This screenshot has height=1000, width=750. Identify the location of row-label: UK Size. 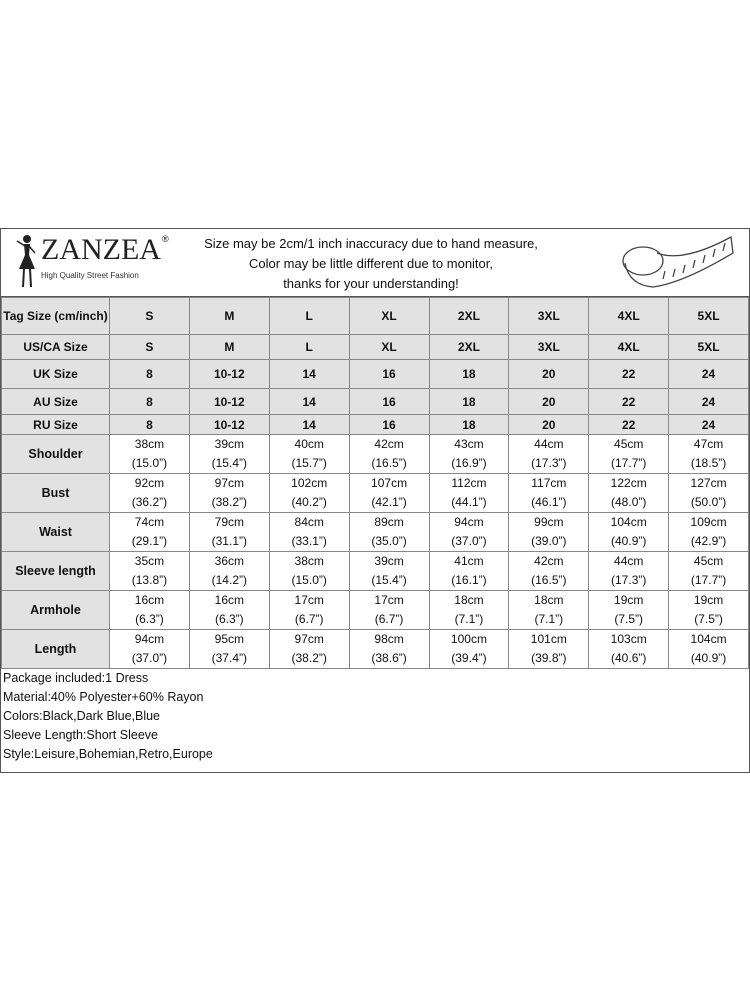
(55, 374).